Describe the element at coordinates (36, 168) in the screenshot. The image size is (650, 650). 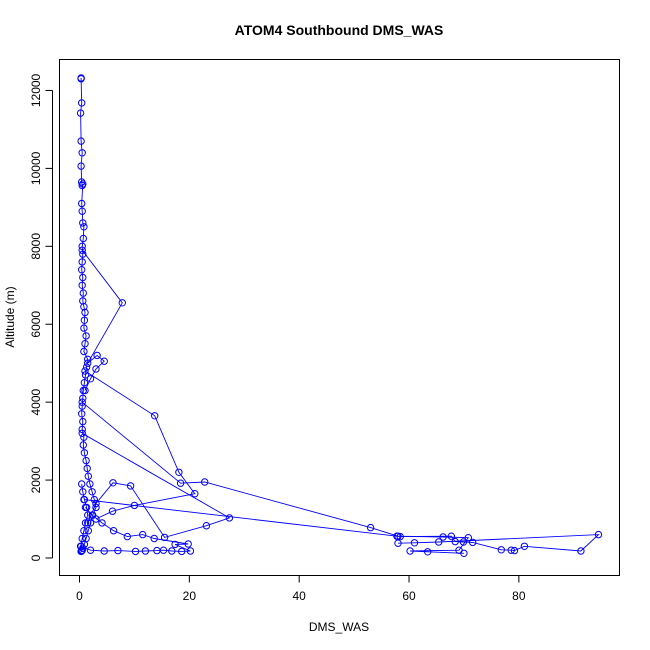
I see `y-tick-label: 10000` at that location.